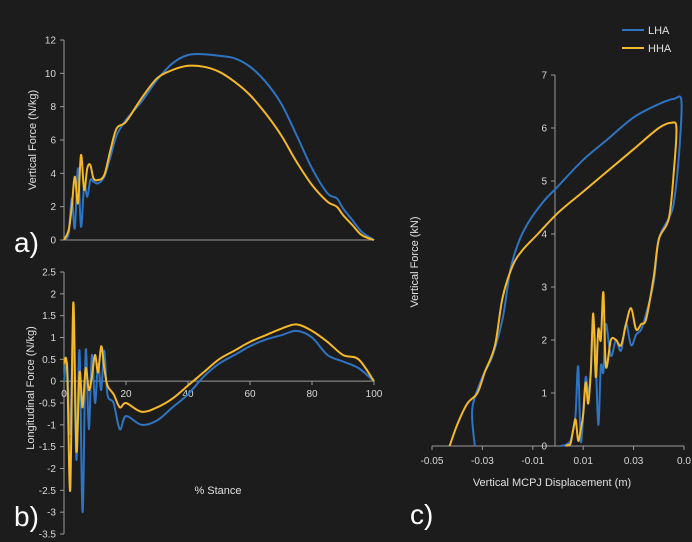  What do you see at coordinates (48, 447) in the screenshot?
I see `y-tick-label: -1.5` at bounding box center [48, 447].